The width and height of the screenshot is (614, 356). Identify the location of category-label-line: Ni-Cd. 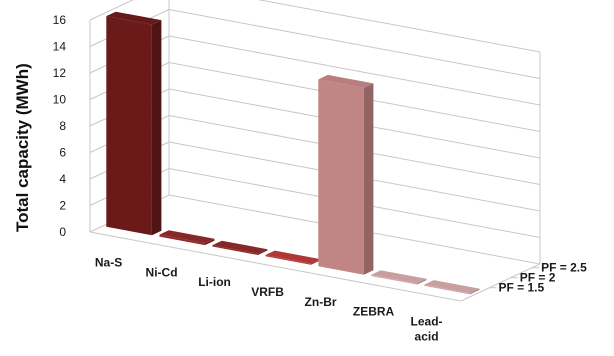
(162, 272).